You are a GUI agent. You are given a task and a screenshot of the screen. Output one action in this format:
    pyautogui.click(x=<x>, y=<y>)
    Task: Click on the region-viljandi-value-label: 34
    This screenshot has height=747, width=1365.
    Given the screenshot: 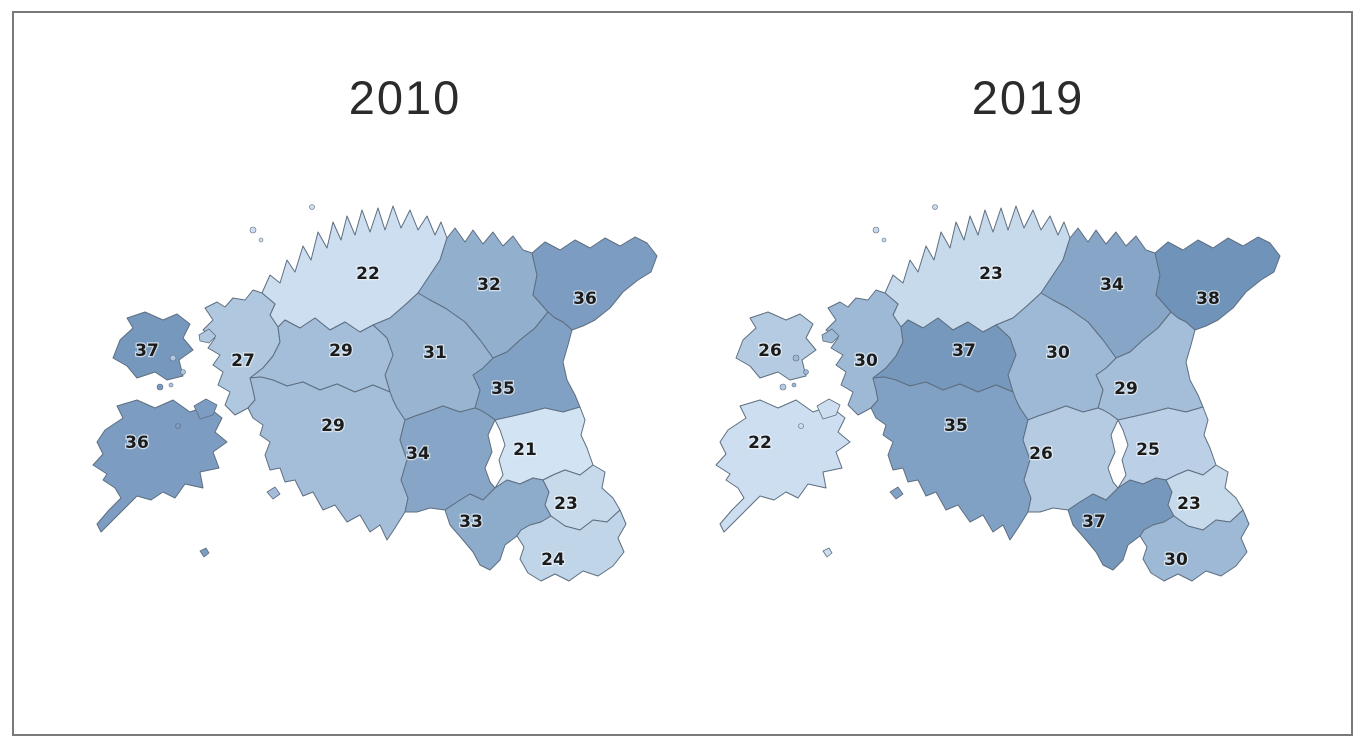 What is the action you would take?
    pyautogui.click(x=418, y=454)
    